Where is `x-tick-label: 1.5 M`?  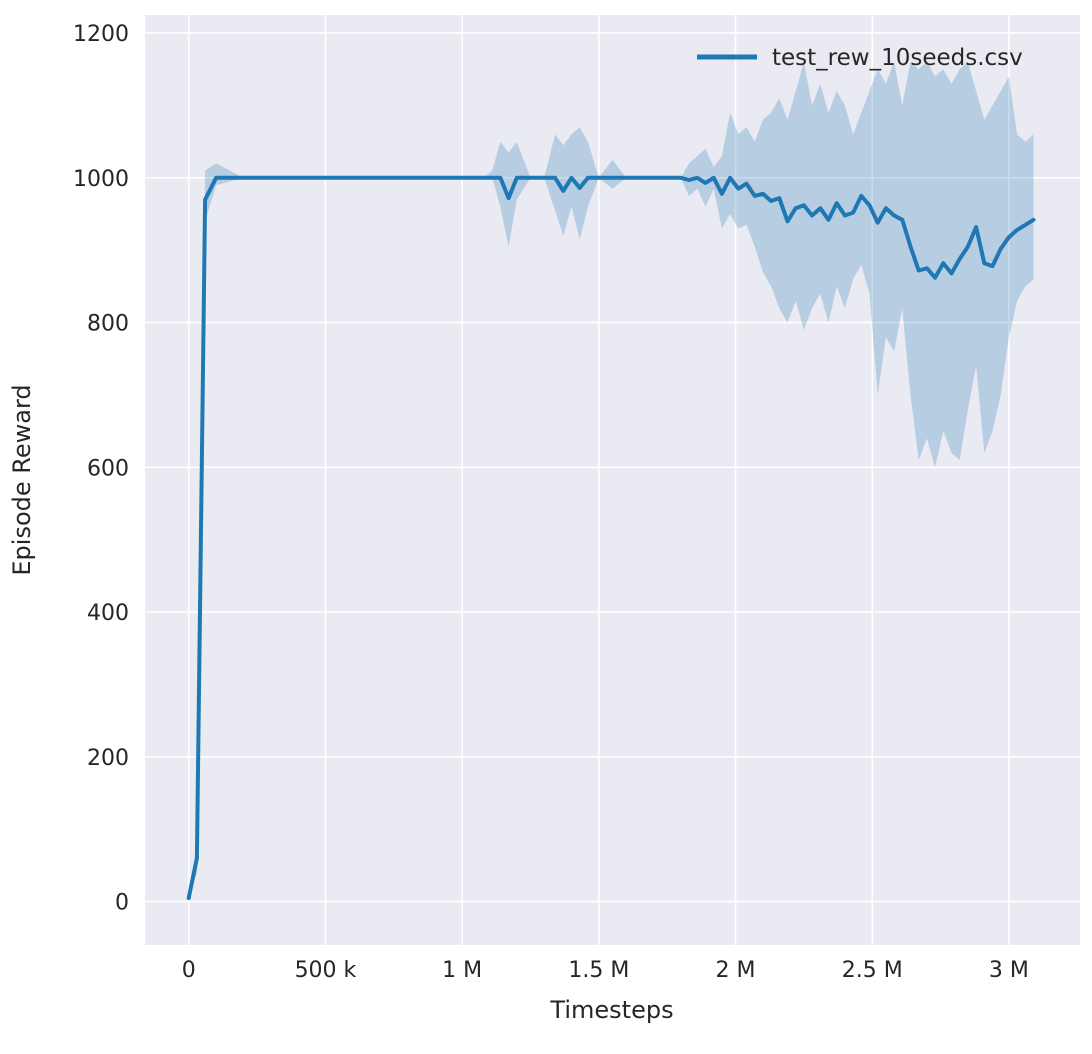
x-tick-label: 1.5 M is located at coordinates (598, 970).